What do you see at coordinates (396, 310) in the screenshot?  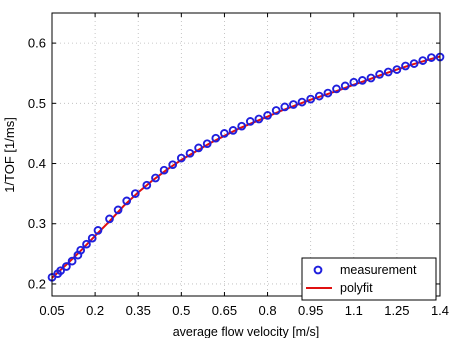 I see `x-tick-label: 1.25` at bounding box center [396, 310].